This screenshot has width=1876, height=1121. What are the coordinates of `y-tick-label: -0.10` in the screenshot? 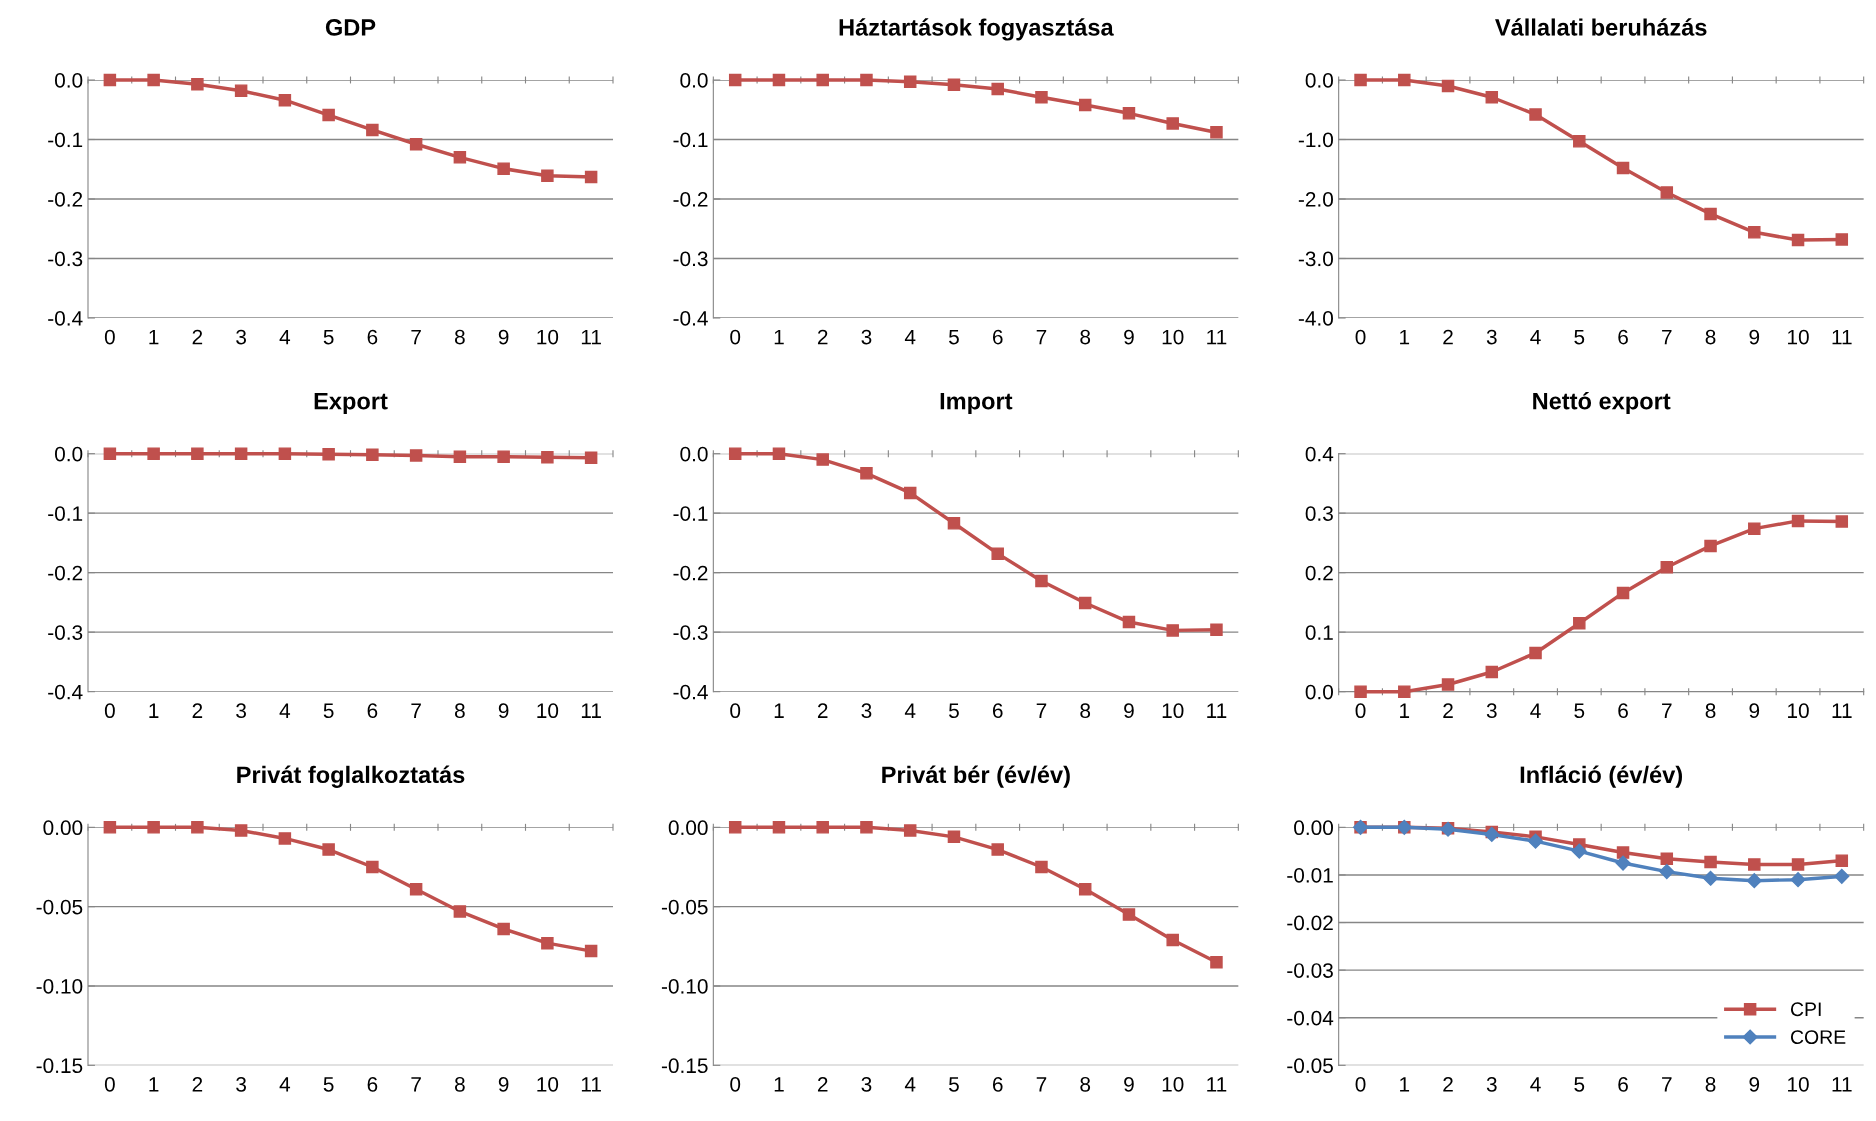 It's located at (59, 986).